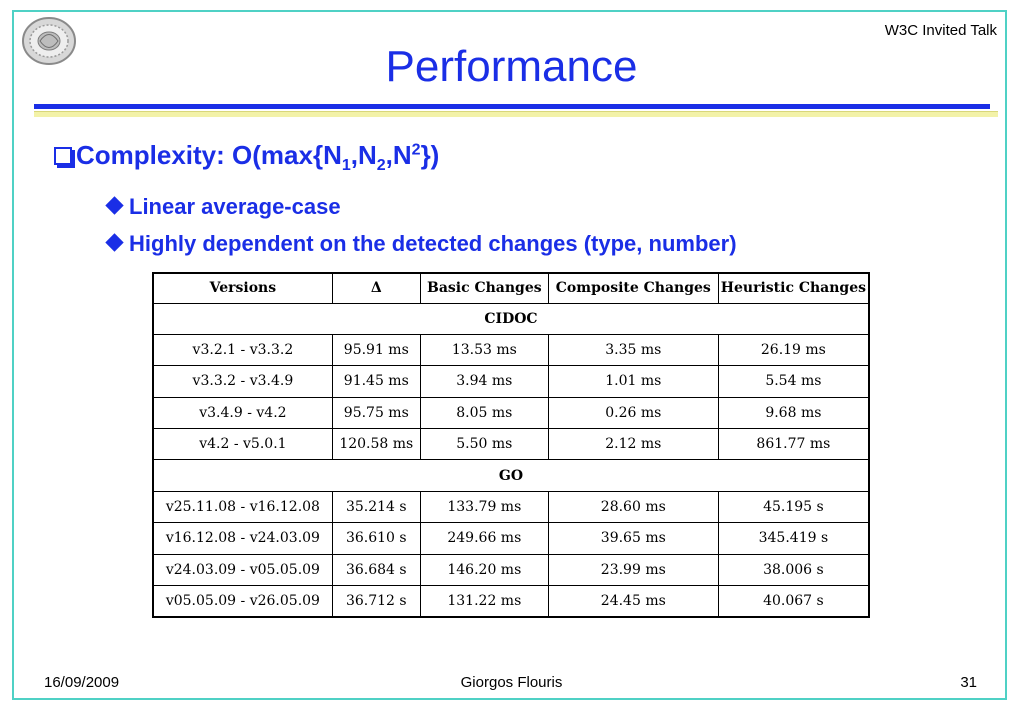 This screenshot has height=708, width=1023. Describe the element at coordinates (633, 507) in the screenshot. I see `table-cell: 28.60 ms` at that location.